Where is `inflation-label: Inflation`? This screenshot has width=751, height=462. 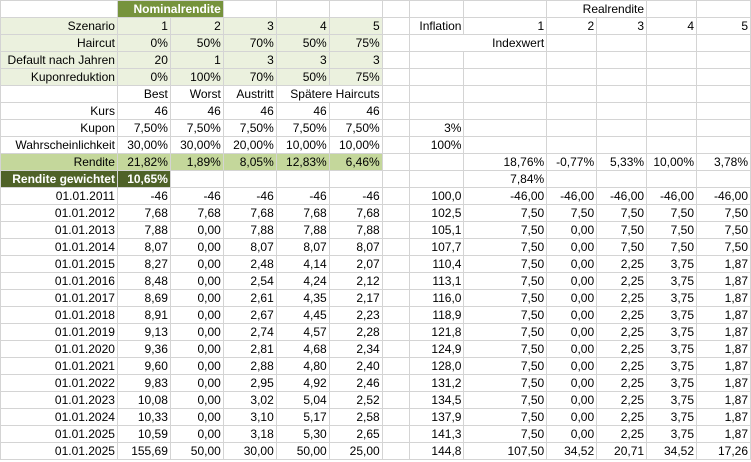
inflation-label: Inflation is located at coordinates (436, 26).